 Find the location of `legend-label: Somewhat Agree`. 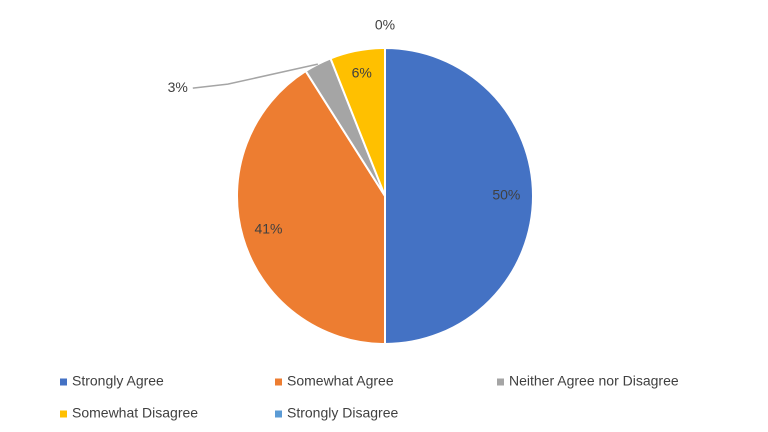

legend-label: Somewhat Agree is located at coordinates (340, 381).